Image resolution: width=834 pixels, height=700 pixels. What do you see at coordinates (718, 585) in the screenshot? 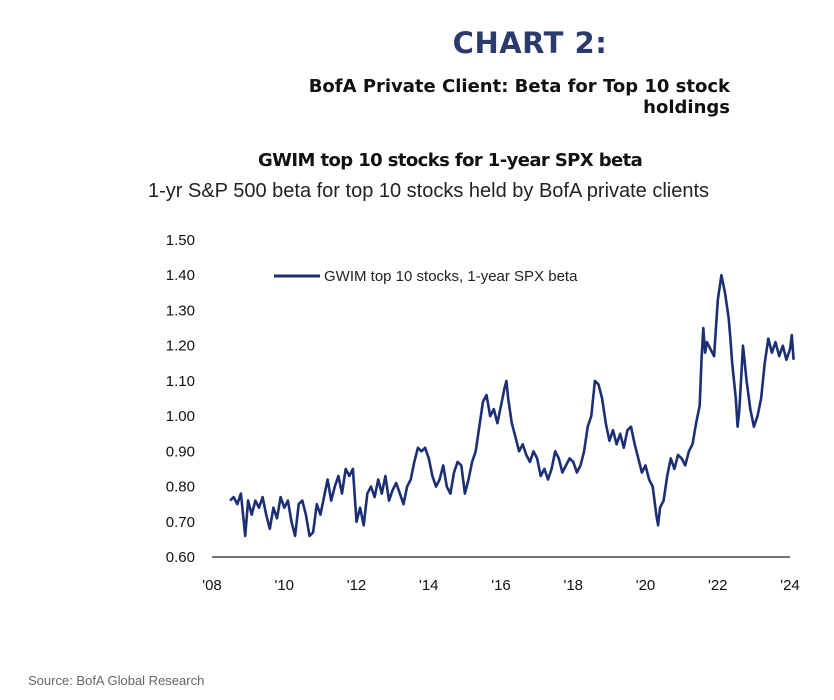
I see `x-tick-label: '22` at bounding box center [718, 585].